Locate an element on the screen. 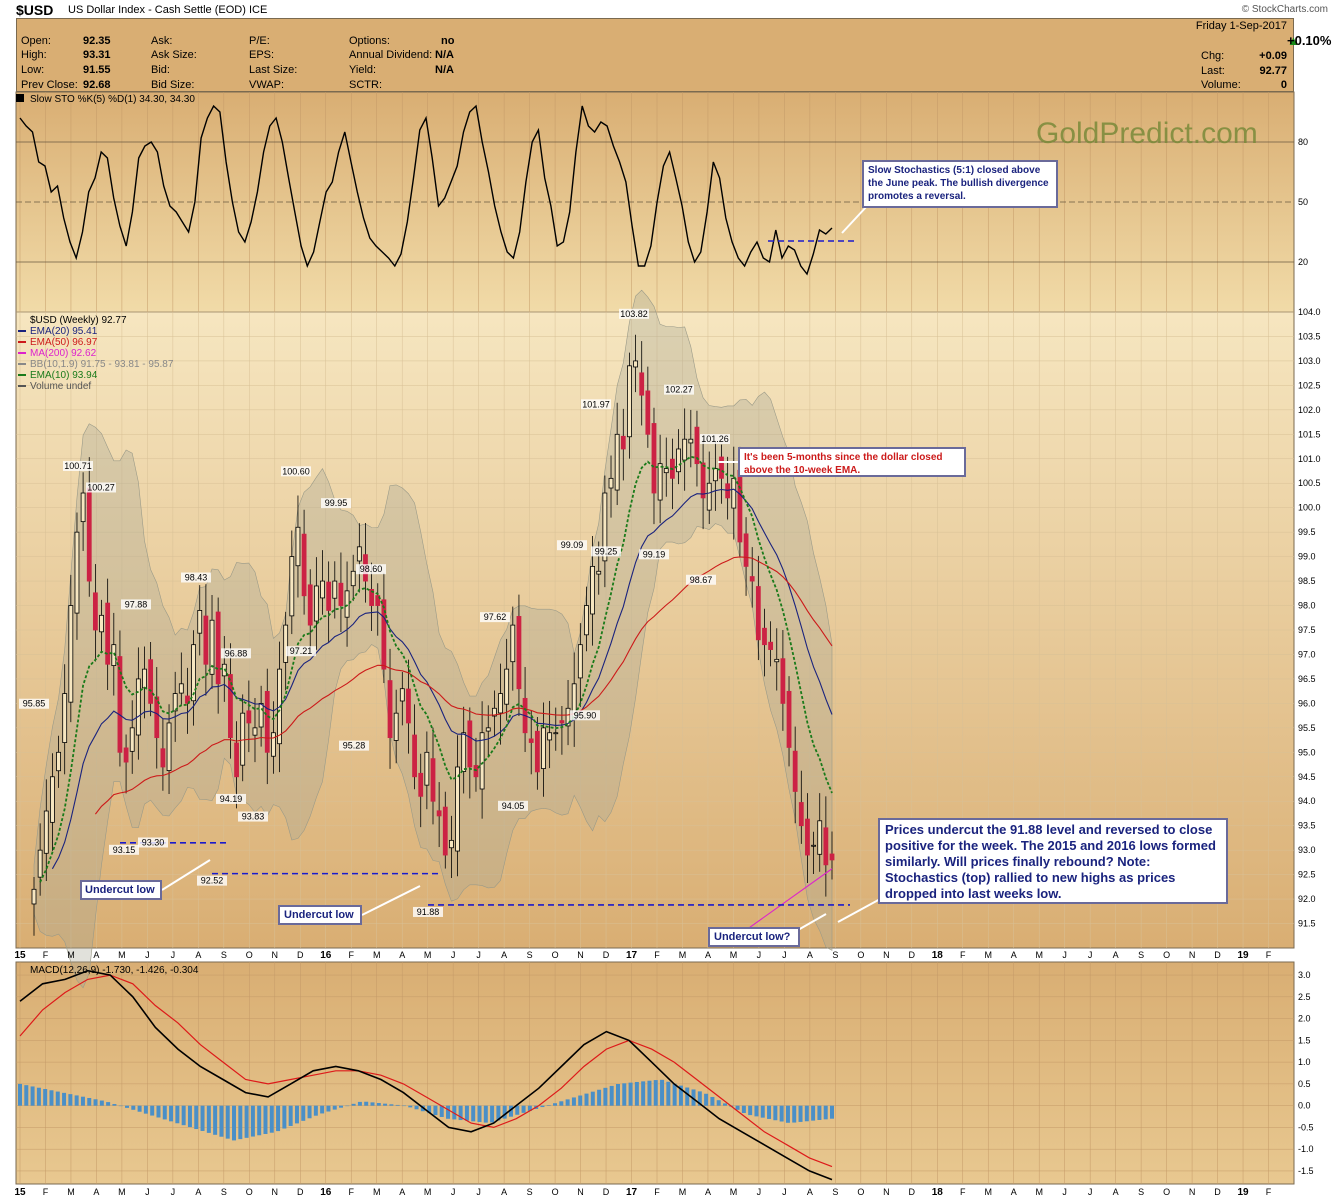 This screenshot has width=1340, height=1200. chg-value: +0.09 is located at coordinates (1273, 56).